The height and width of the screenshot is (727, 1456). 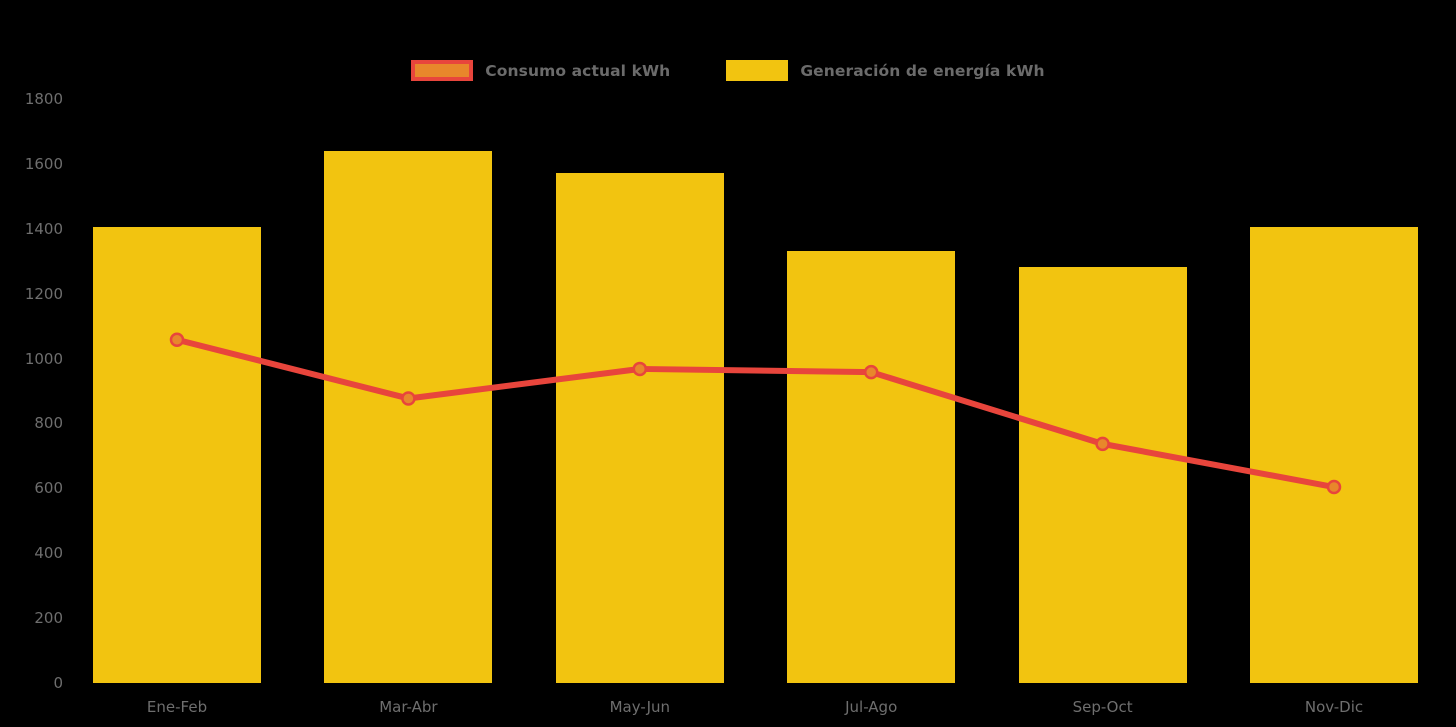 What do you see at coordinates (1102, 444) in the screenshot?
I see `line-marker: Sep-Oct: 737` at bounding box center [1102, 444].